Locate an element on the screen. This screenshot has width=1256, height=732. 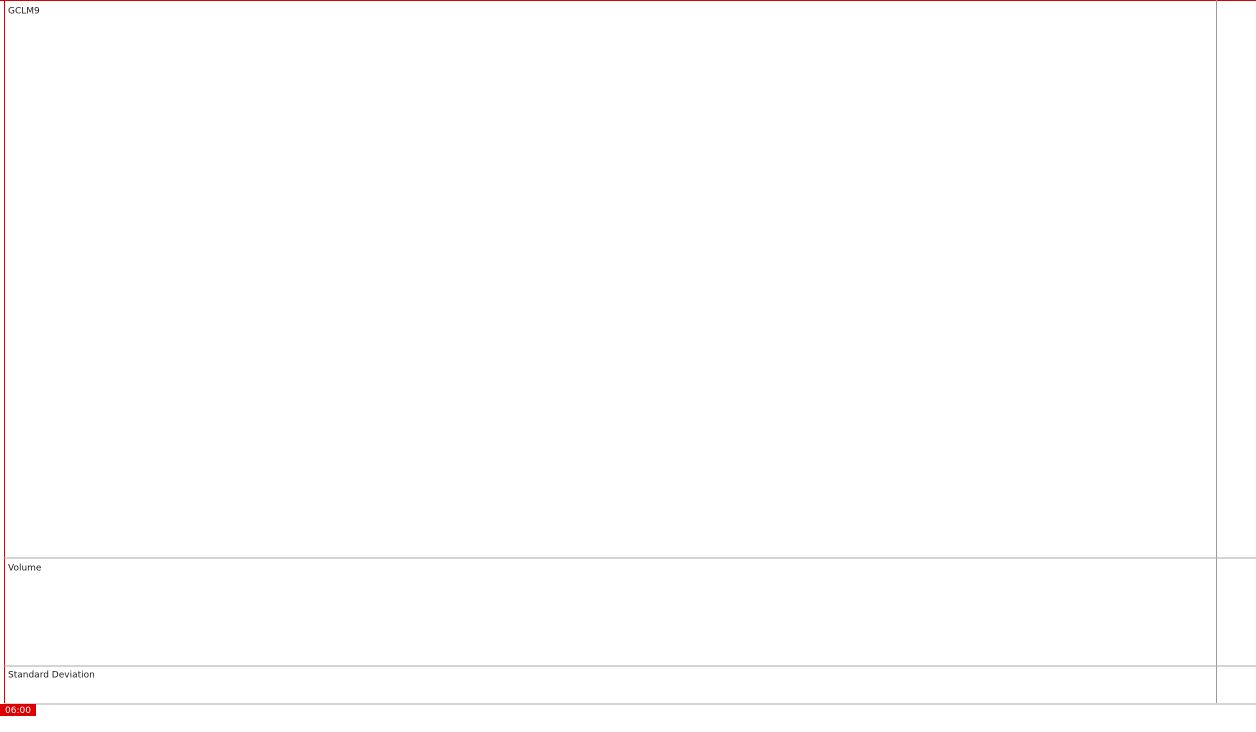
time-box is located at coordinates (18, 710).